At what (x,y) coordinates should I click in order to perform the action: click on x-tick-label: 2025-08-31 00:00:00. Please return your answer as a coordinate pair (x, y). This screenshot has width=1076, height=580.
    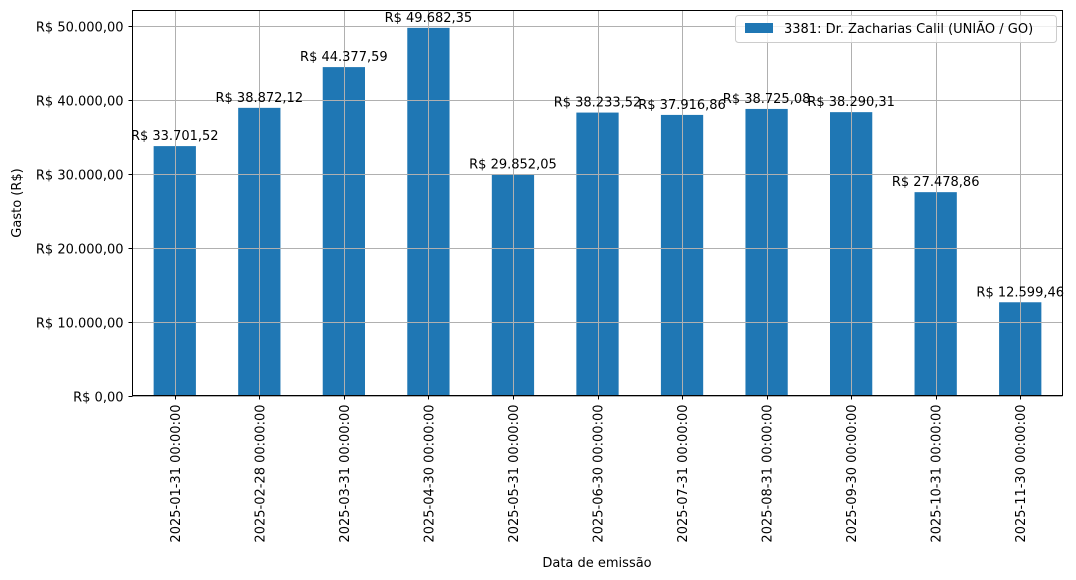
    Looking at the image, I should click on (768, 474).